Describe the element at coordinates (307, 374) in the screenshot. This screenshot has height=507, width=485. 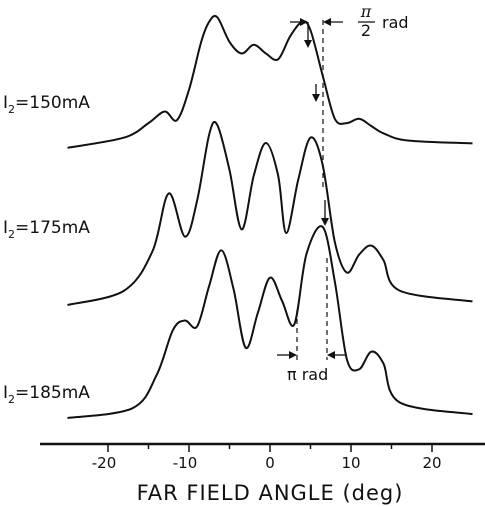
I see `pi-rad-label: π rad` at that location.